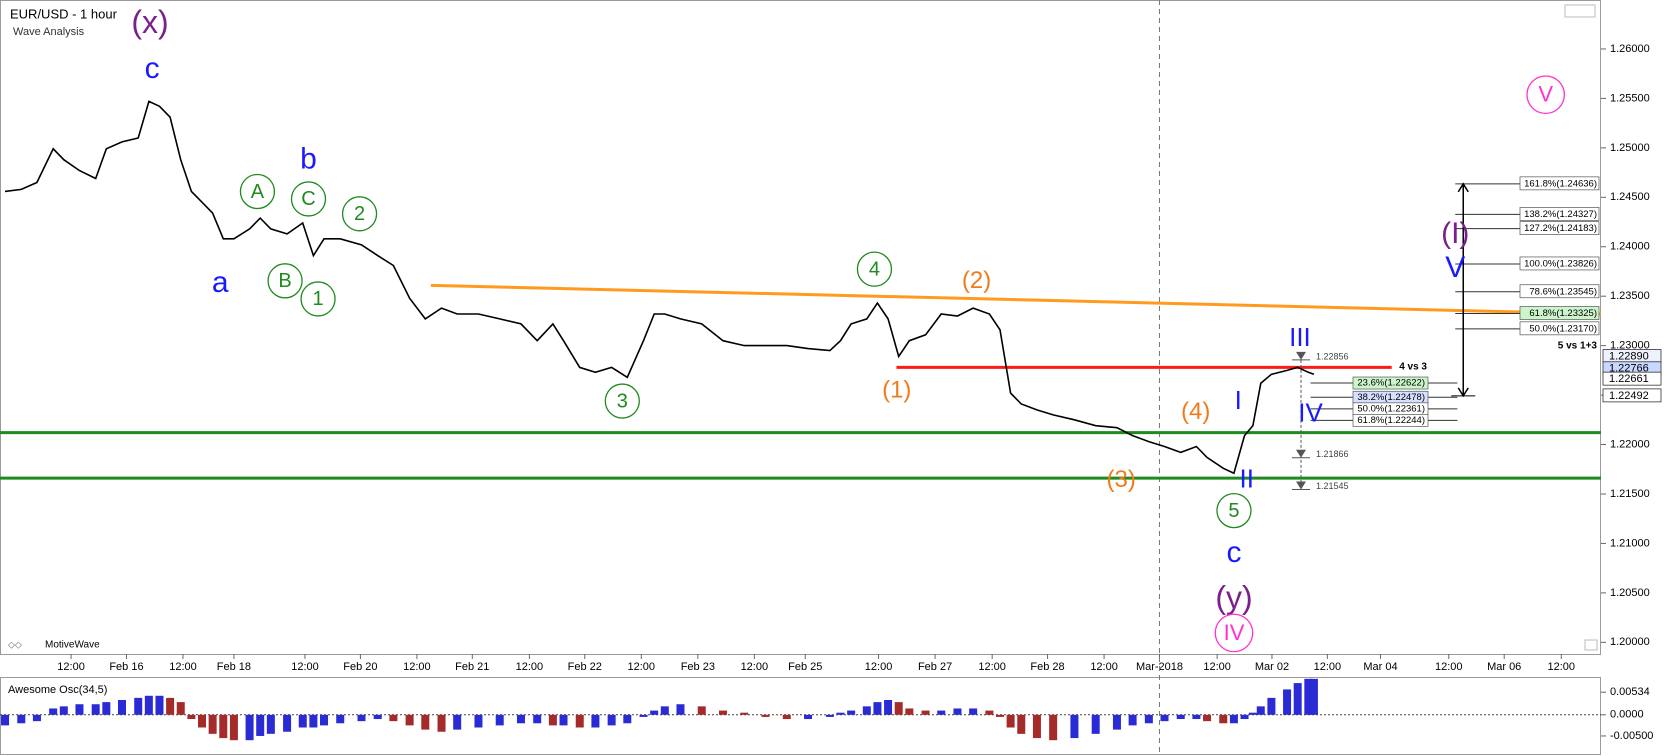  I want to click on wave-label: (4), so click(1195, 411).